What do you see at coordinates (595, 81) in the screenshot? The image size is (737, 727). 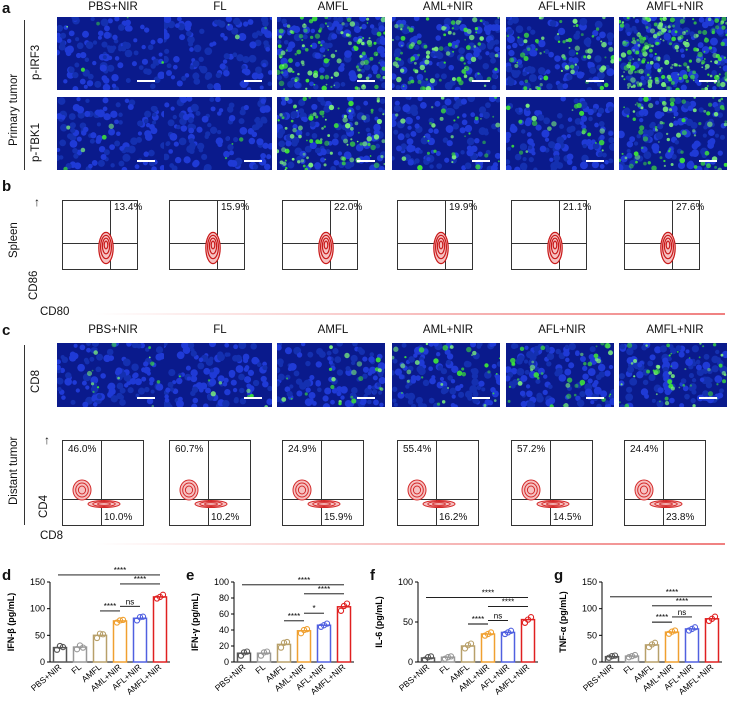 I see `scale-bar` at bounding box center [595, 81].